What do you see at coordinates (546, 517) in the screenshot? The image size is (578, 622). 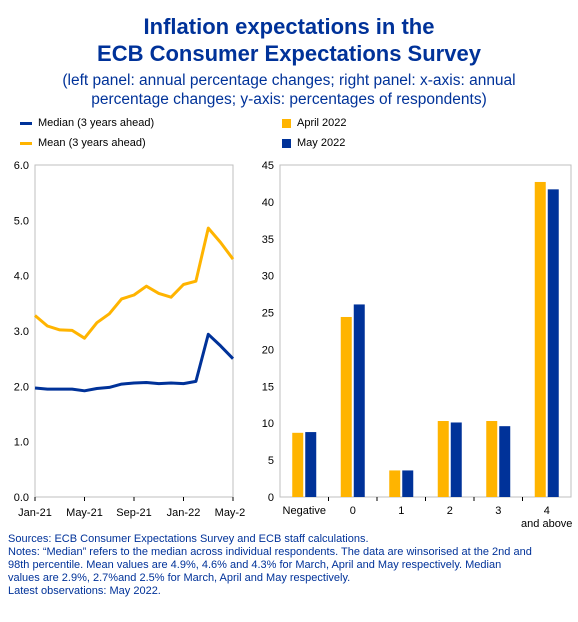 I see `category-label: 4 and above` at bounding box center [546, 517].